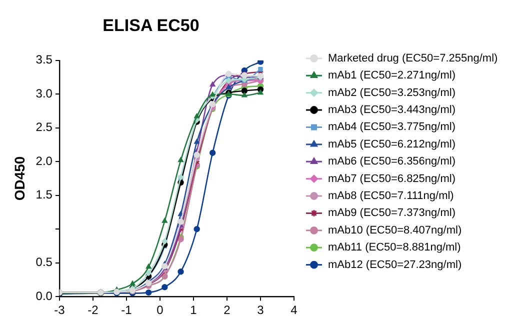 The width and height of the screenshot is (530, 329). Describe the element at coordinates (126, 310) in the screenshot. I see `x-tick-label: -1` at that location.